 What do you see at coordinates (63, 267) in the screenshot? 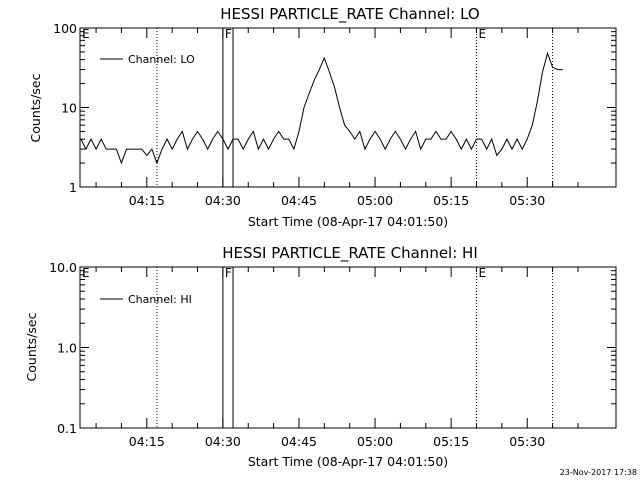
I see `y-tick-label: 10.0` at bounding box center [63, 267].